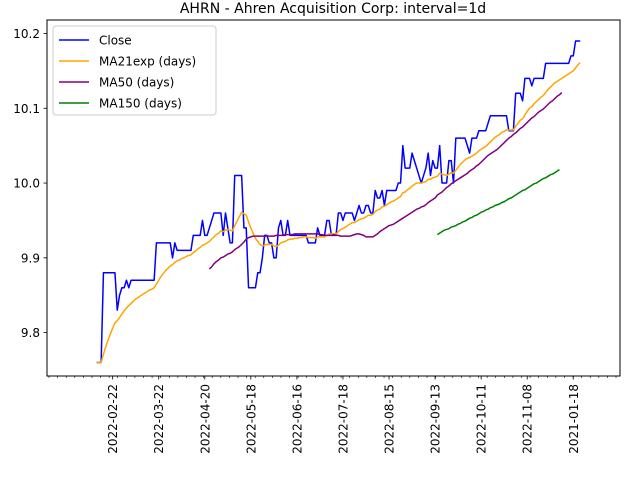  I want to click on y-tick-label-0: 9.8, so click(30, 333).